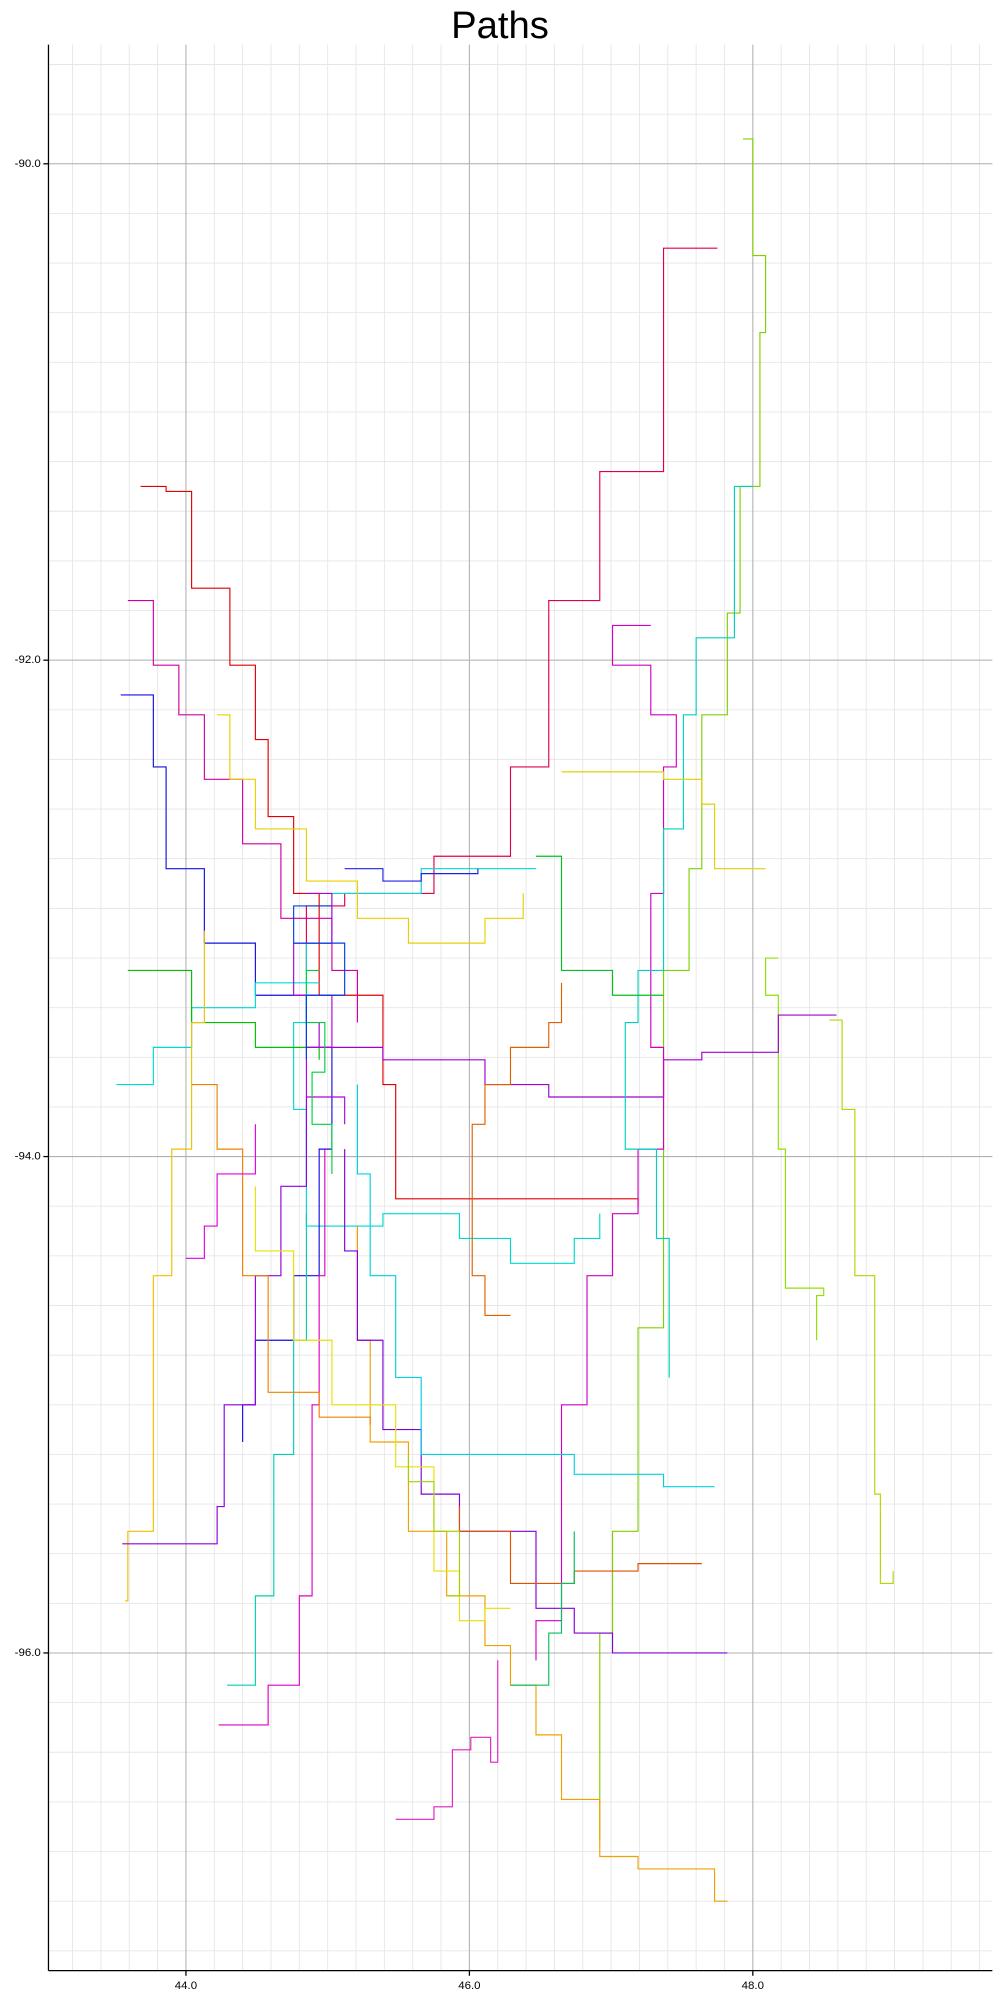 The image size is (1000, 2000). Describe the element at coordinates (753, 1986) in the screenshot. I see `x-tick-label: 48.0` at that location.